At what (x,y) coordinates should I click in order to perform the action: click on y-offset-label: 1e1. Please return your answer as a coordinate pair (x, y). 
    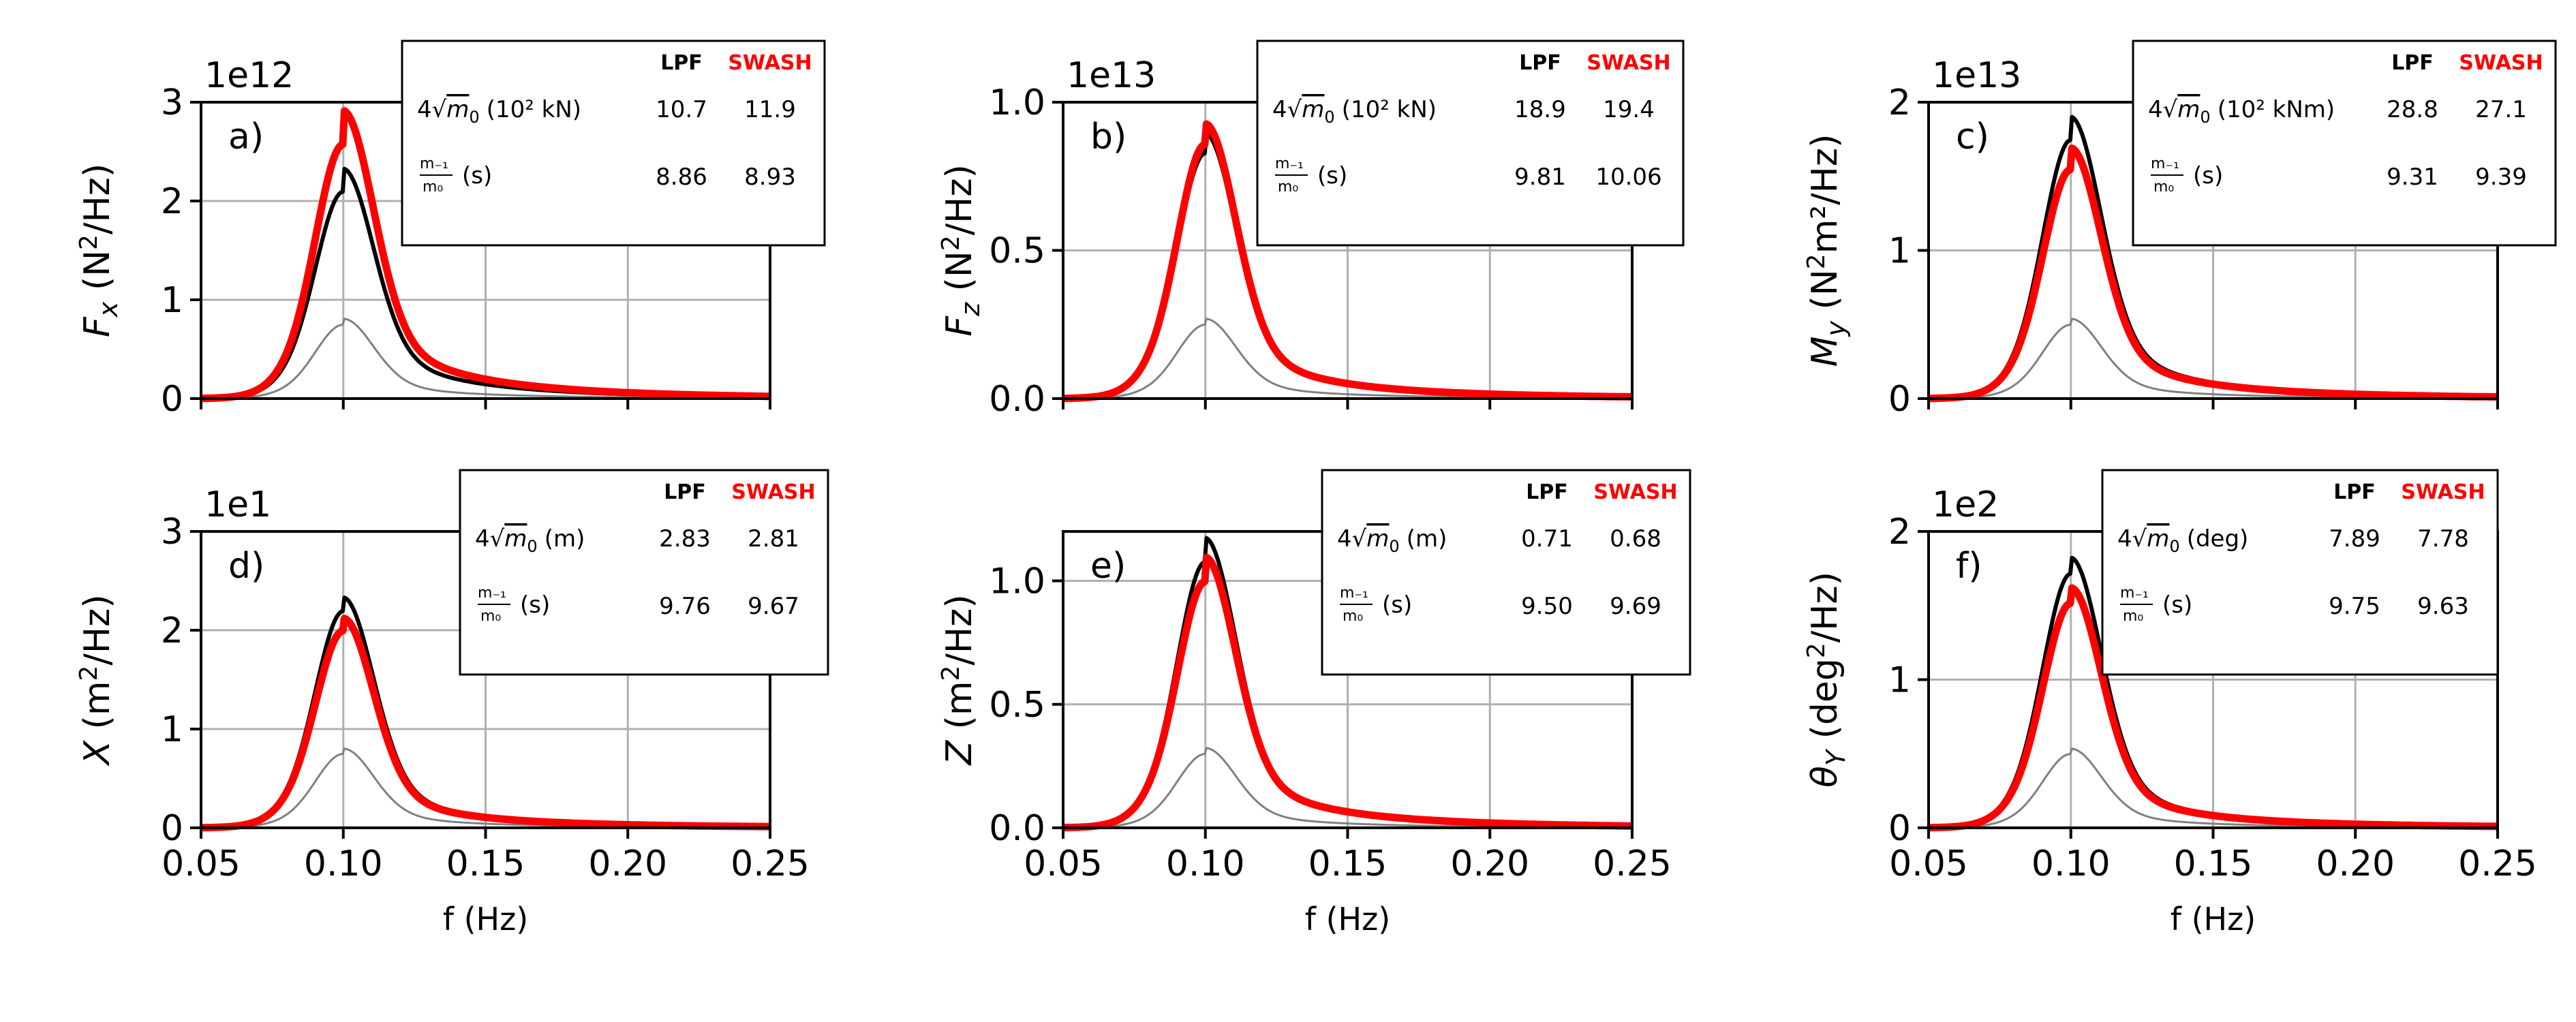
    Looking at the image, I should click on (237, 504).